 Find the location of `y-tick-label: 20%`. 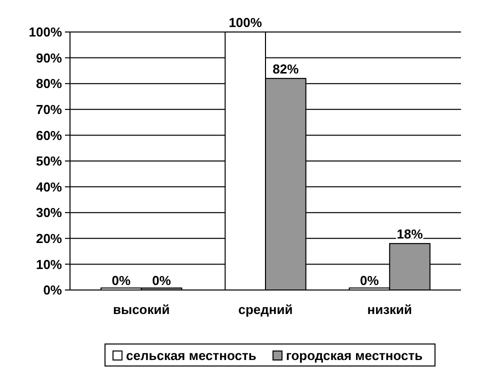

y-tick-label: 20% is located at coordinates (49, 238).